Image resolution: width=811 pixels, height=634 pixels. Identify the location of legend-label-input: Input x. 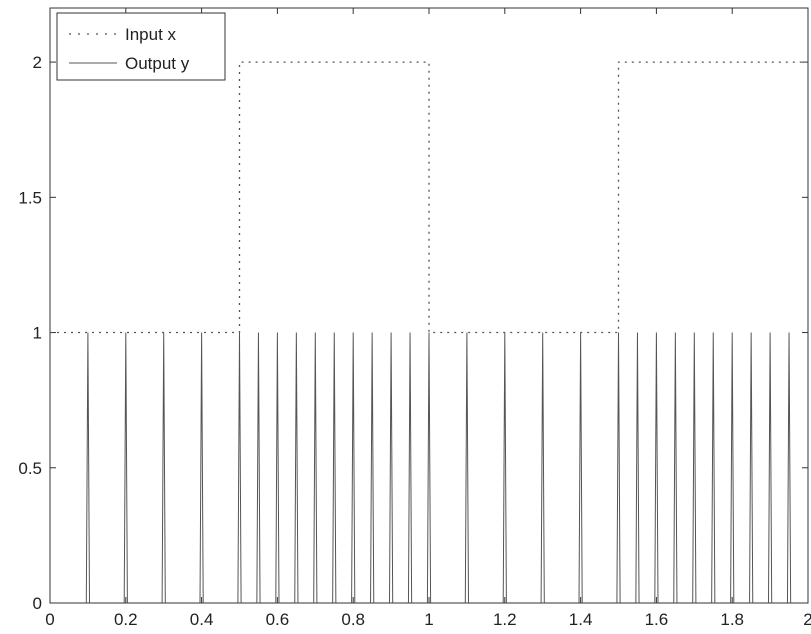
(151, 34).